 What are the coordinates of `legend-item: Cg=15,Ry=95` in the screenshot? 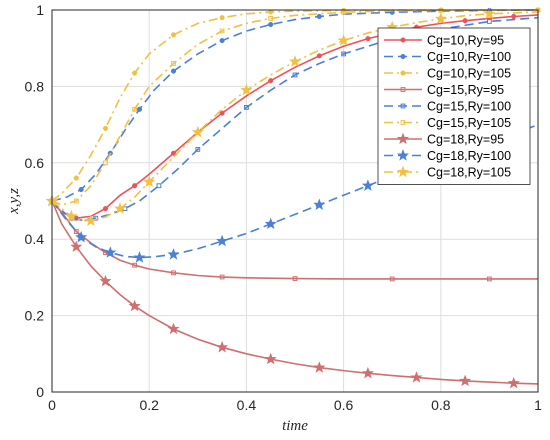 It's located at (444, 90).